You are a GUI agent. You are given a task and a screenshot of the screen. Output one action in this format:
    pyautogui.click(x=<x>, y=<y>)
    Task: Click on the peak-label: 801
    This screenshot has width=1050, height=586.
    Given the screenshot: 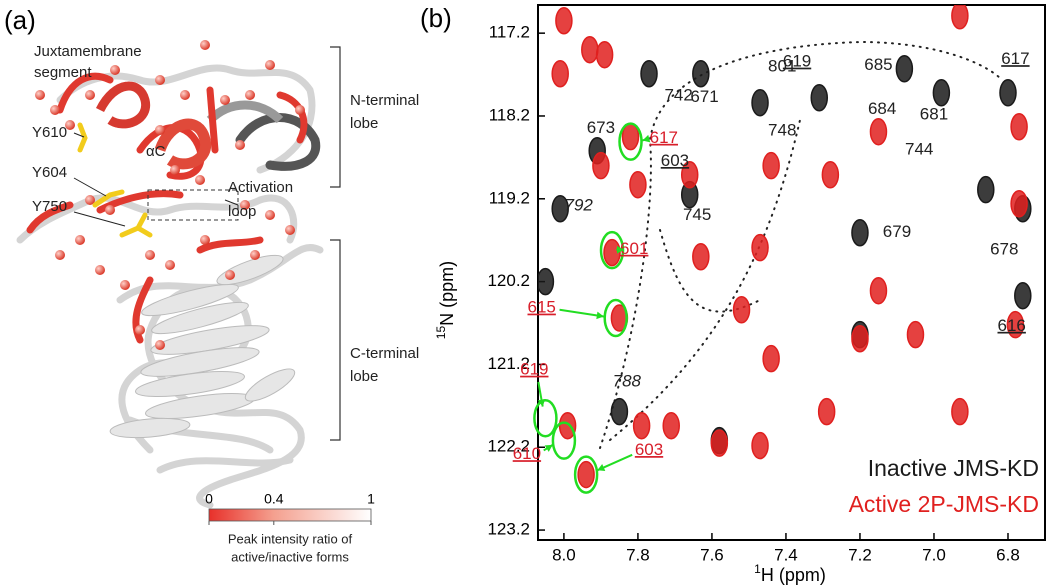 What is the action you would take?
    pyautogui.click(x=782, y=66)
    